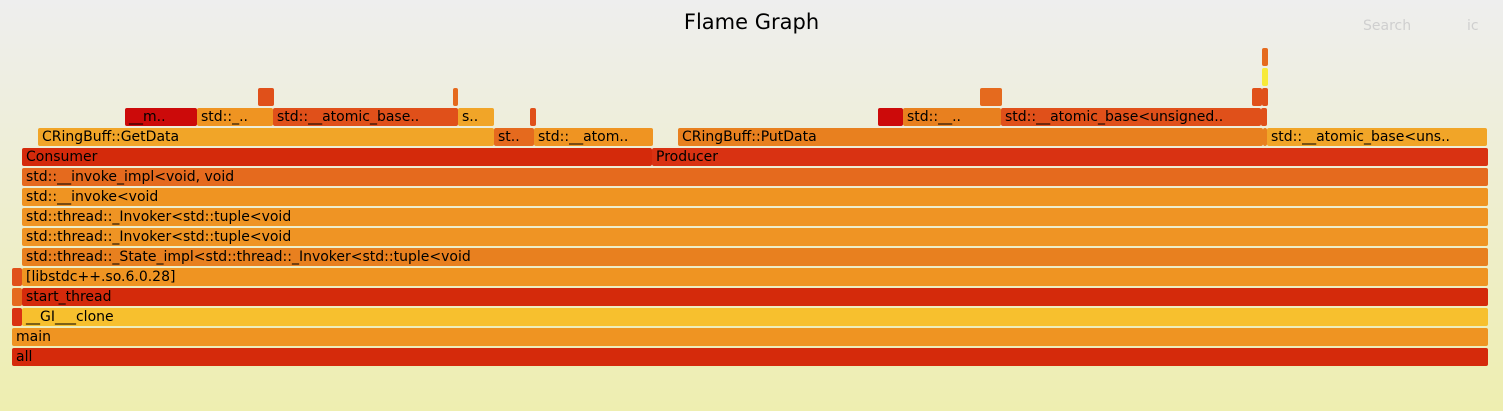 Image resolution: width=1503 pixels, height=411 pixels. Describe the element at coordinates (755, 277) in the screenshot. I see `flame-frame: [libstdc++.so.6.0.28]` at that location.